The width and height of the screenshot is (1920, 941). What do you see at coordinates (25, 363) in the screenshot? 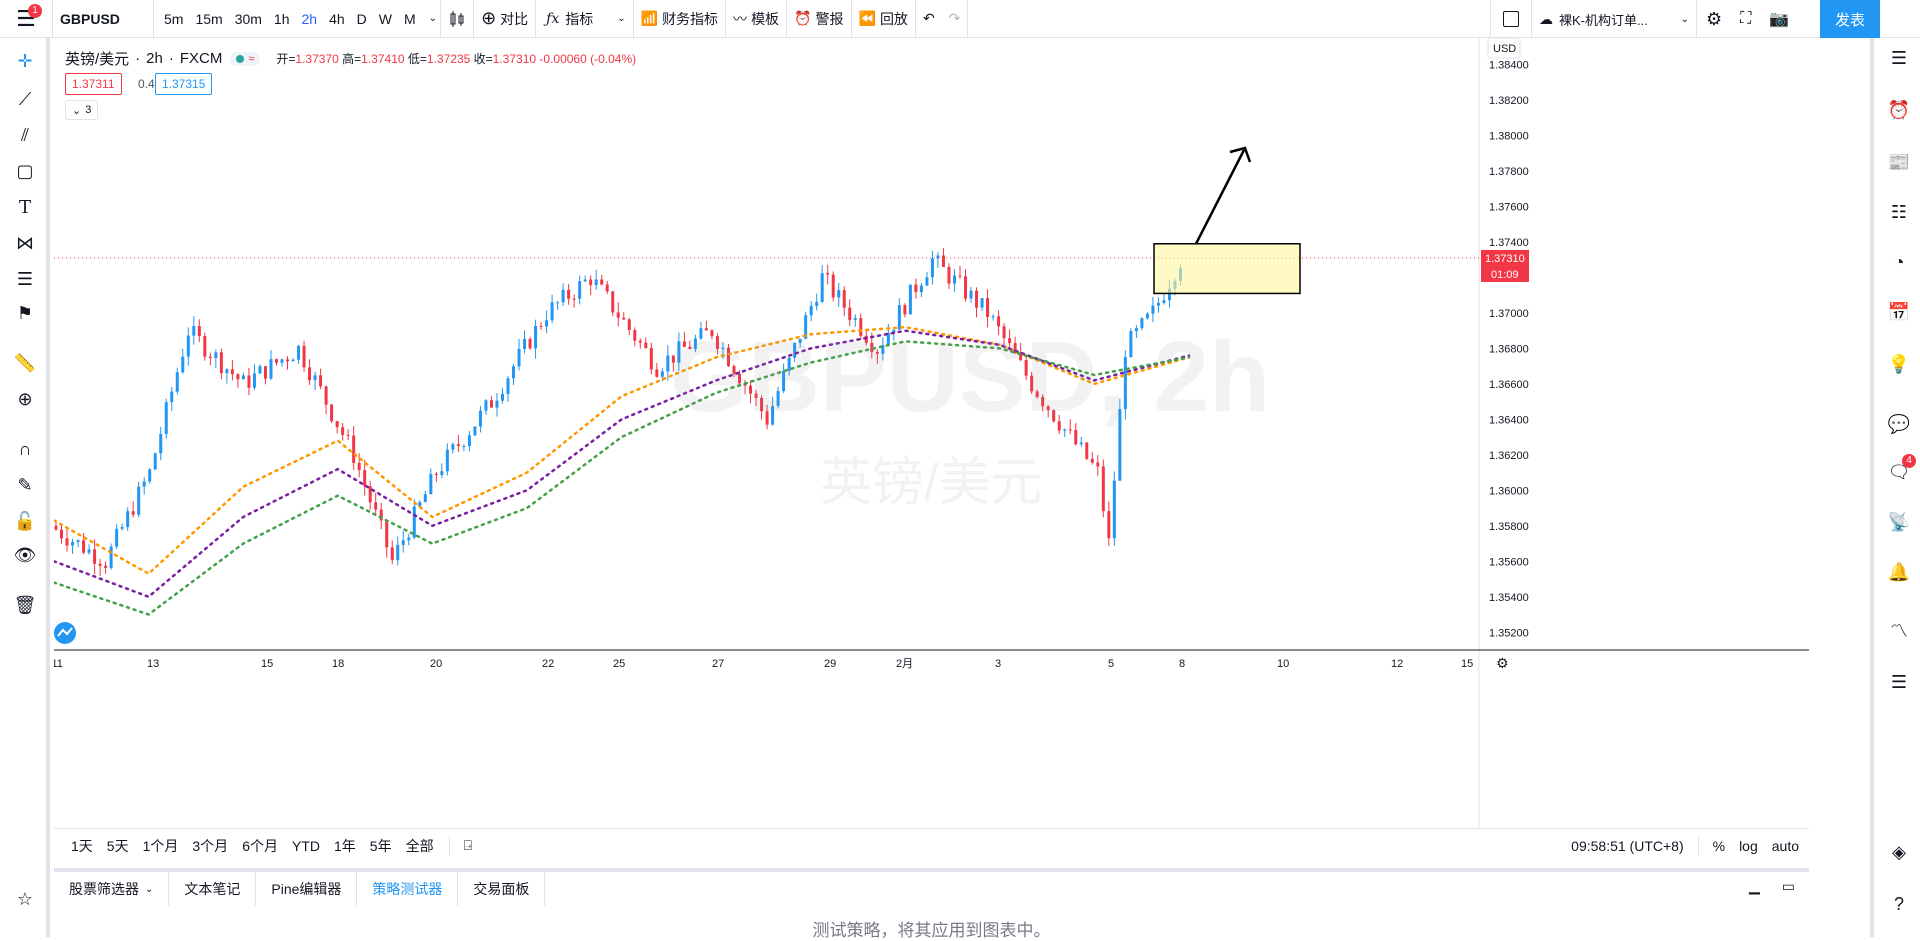
I see `measure-tool: 📏` at bounding box center [25, 363].